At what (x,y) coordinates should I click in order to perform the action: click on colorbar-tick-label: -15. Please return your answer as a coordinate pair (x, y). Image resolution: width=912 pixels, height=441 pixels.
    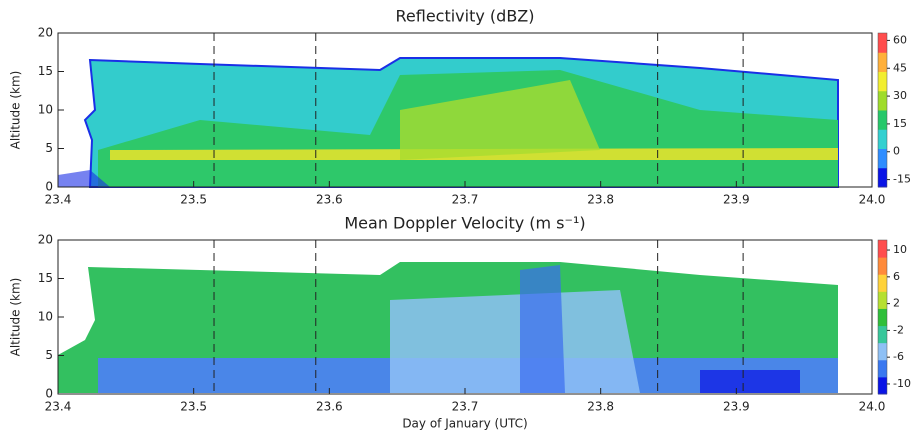
    Looking at the image, I should click on (902, 179).